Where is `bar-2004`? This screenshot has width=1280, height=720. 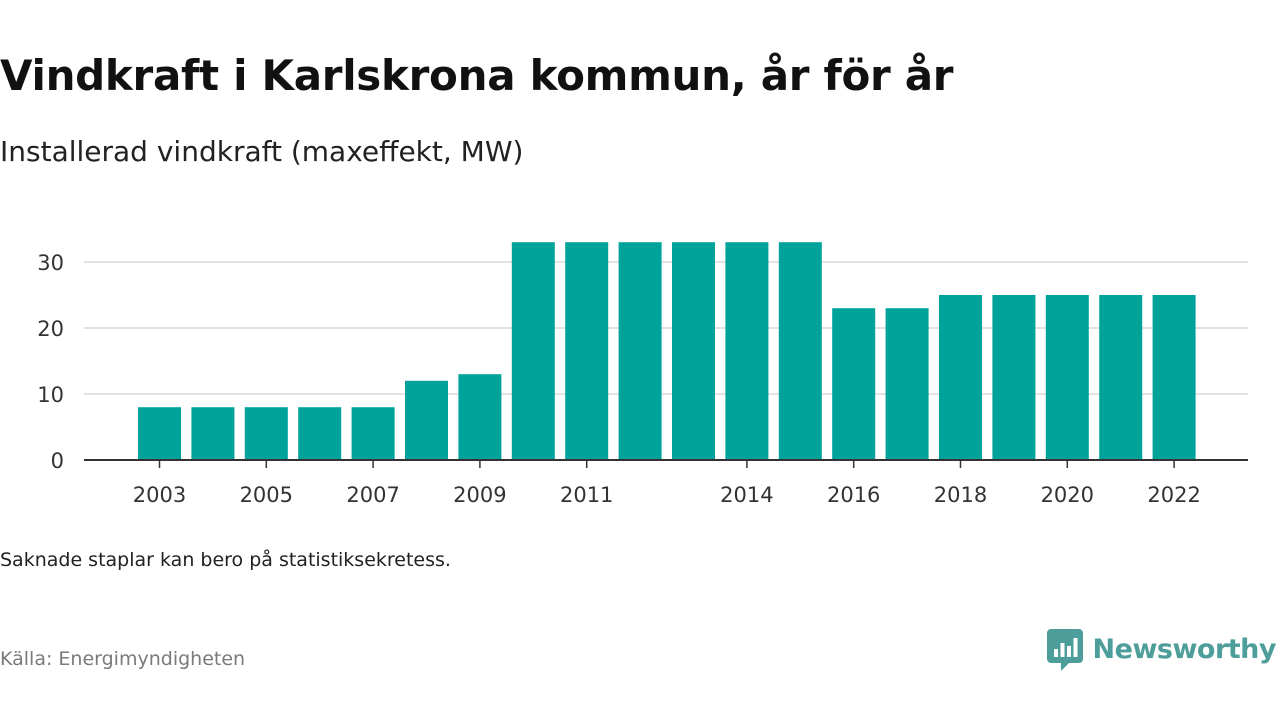
bar-2004 is located at coordinates (213, 433).